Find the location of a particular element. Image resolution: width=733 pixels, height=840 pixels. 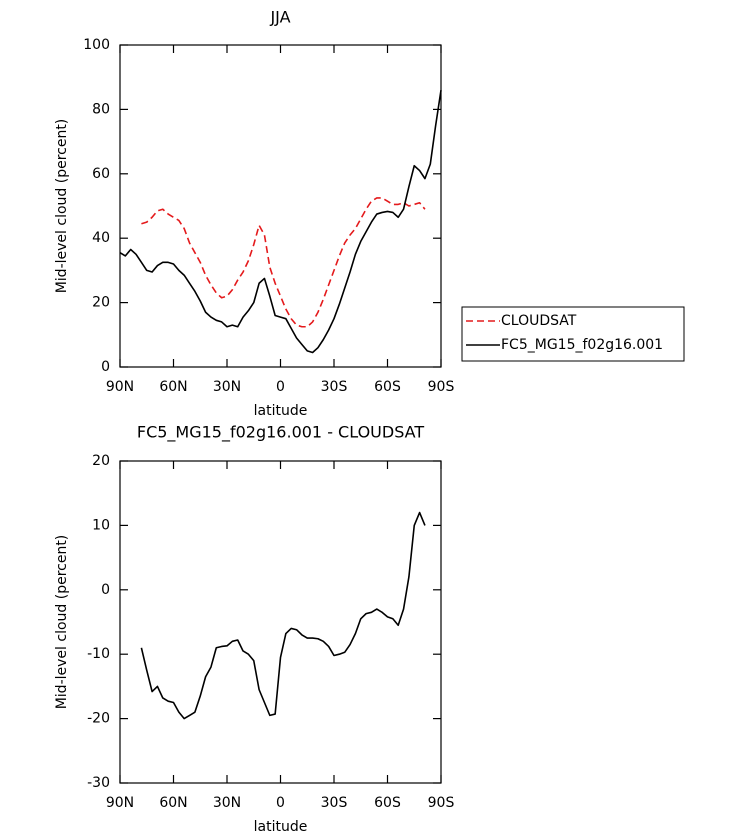

y-tick-label: 10 is located at coordinates (101, 525).